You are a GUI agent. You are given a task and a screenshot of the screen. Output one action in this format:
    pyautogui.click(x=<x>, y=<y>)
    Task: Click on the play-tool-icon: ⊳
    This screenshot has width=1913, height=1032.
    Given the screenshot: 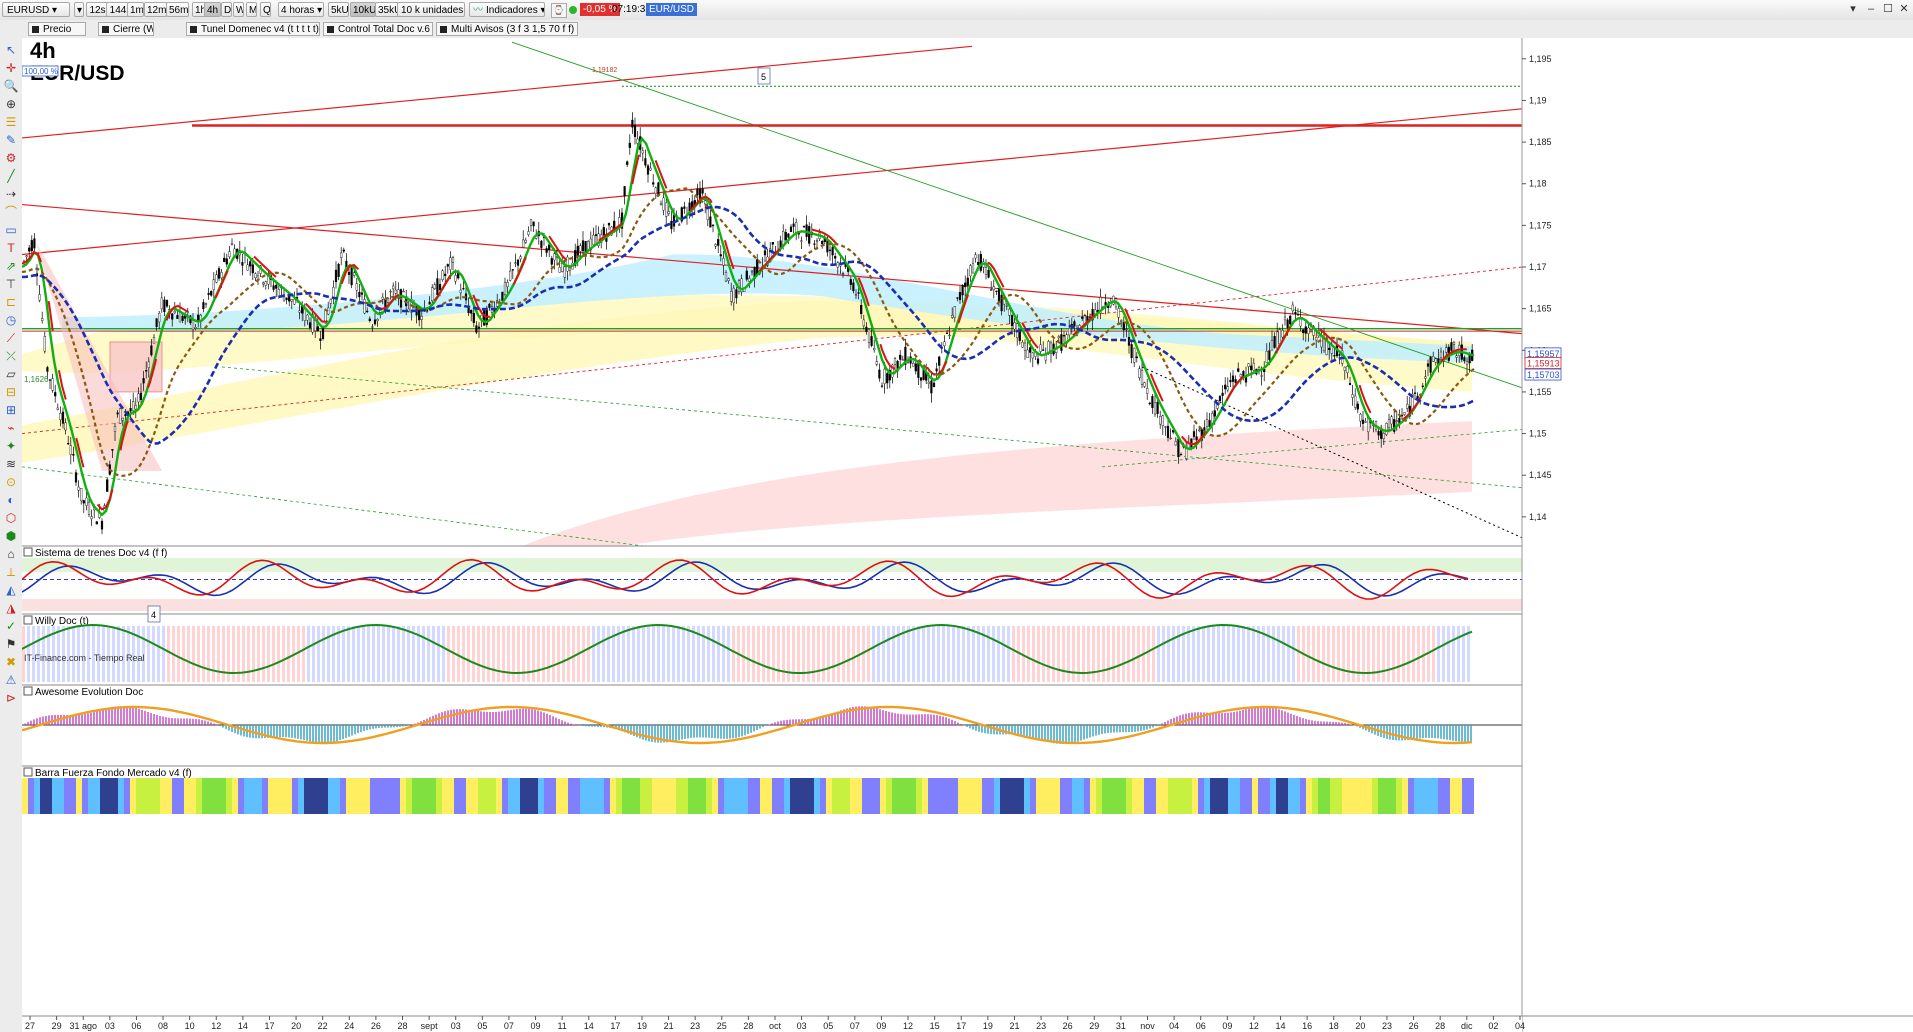 What is the action you would take?
    pyautogui.click(x=11, y=698)
    